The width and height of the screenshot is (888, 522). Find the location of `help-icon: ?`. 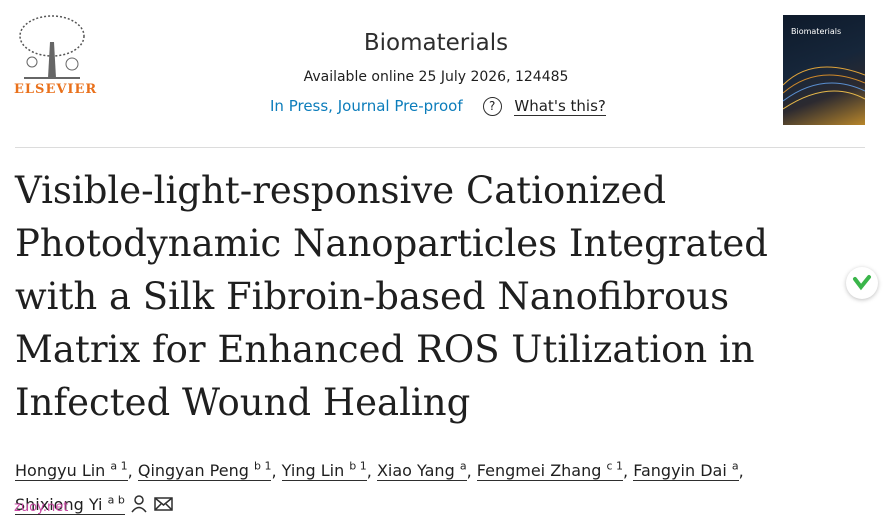

help-icon: ? is located at coordinates (492, 106).